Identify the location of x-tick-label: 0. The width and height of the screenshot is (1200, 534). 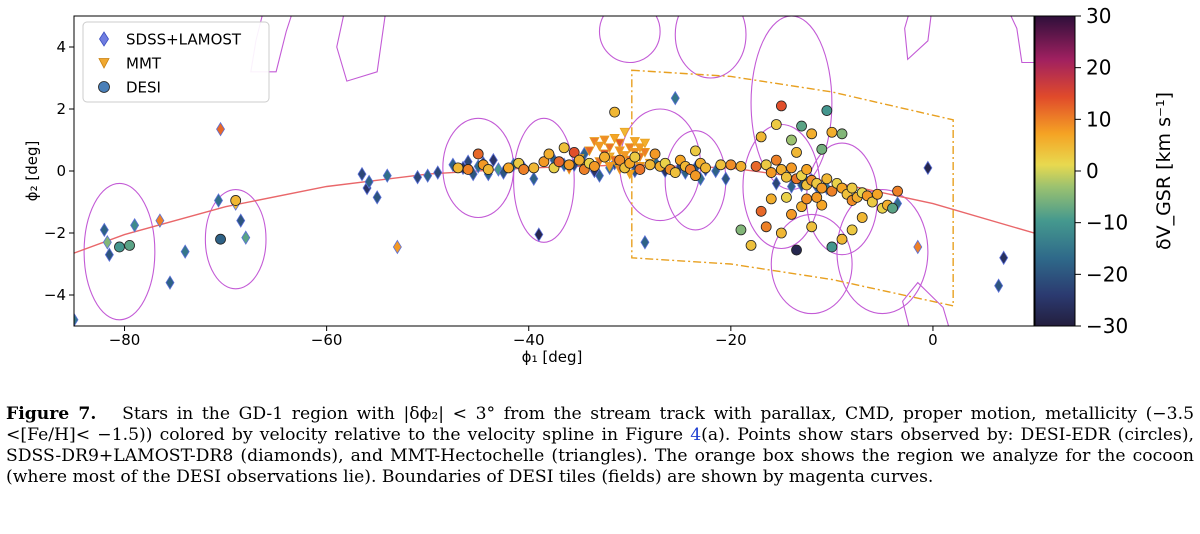
(933, 340).